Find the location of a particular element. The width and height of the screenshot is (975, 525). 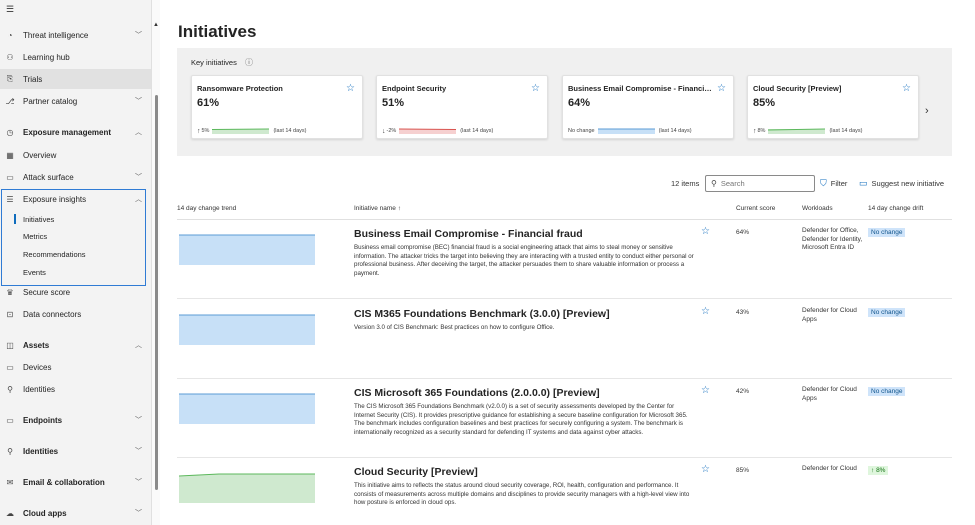

scrollbar-thumb is located at coordinates (156, 292).